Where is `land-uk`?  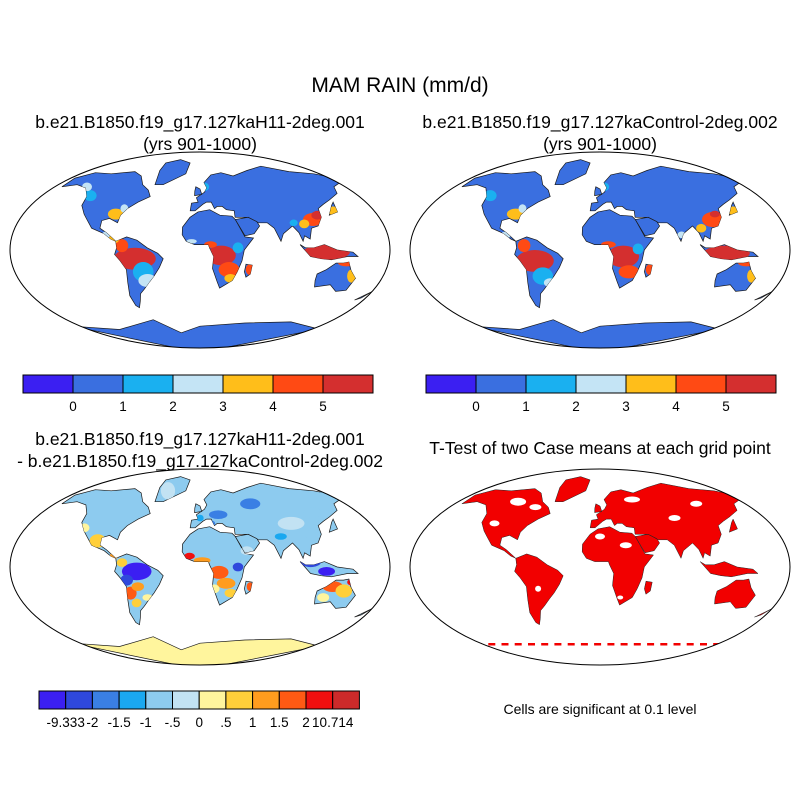
land-uk is located at coordinates (598, 508).